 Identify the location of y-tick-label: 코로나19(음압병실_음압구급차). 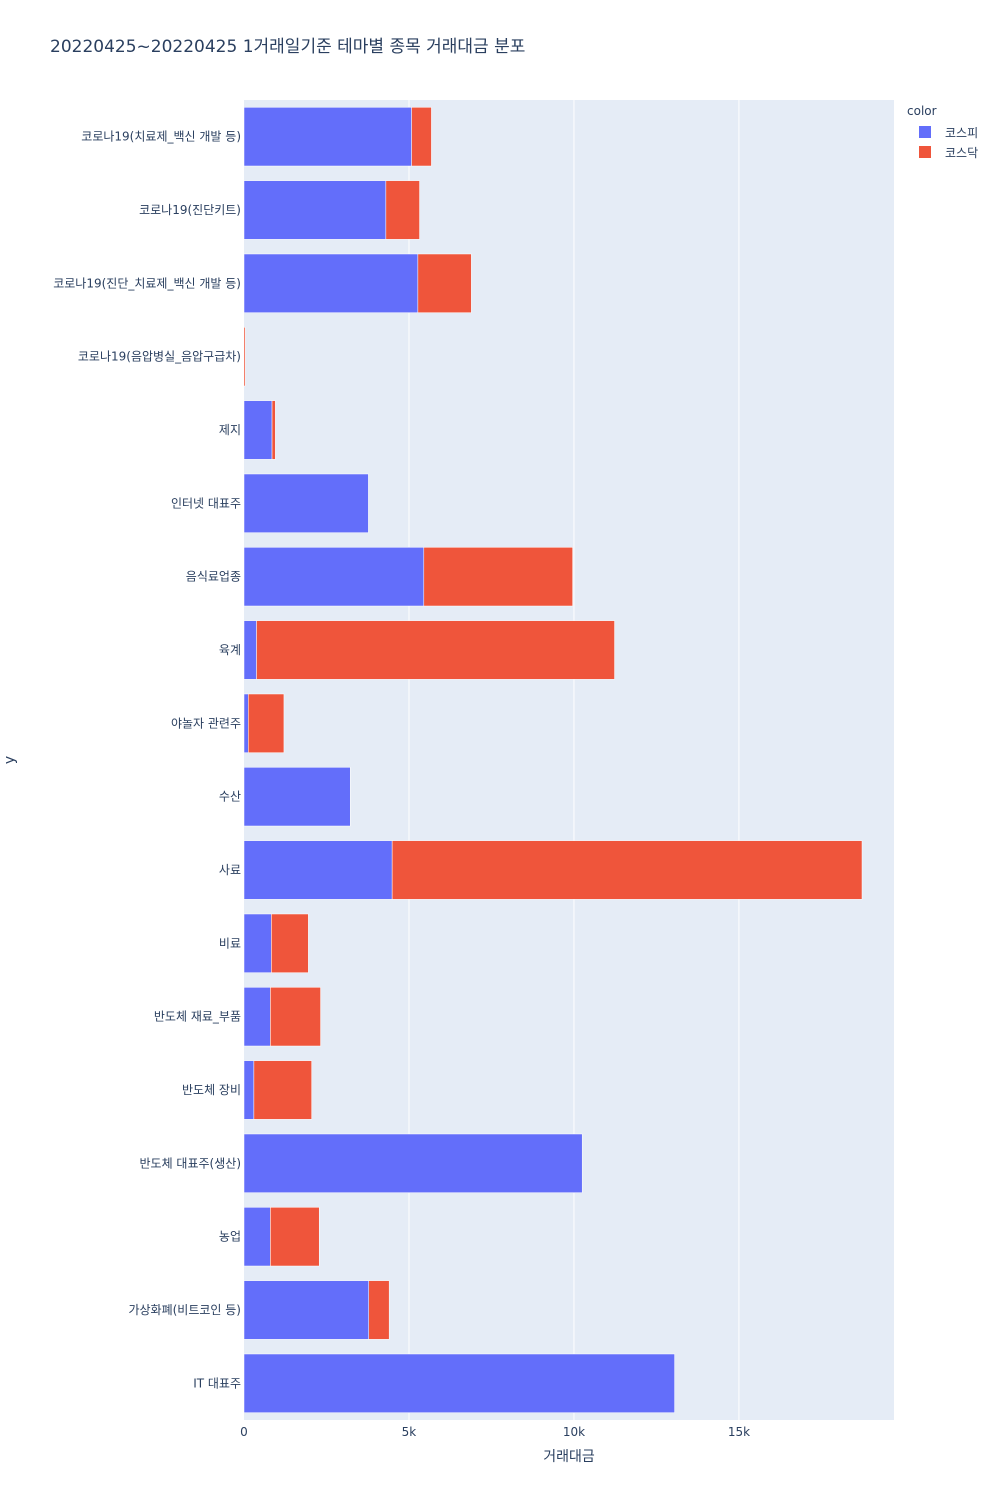
(159, 357).